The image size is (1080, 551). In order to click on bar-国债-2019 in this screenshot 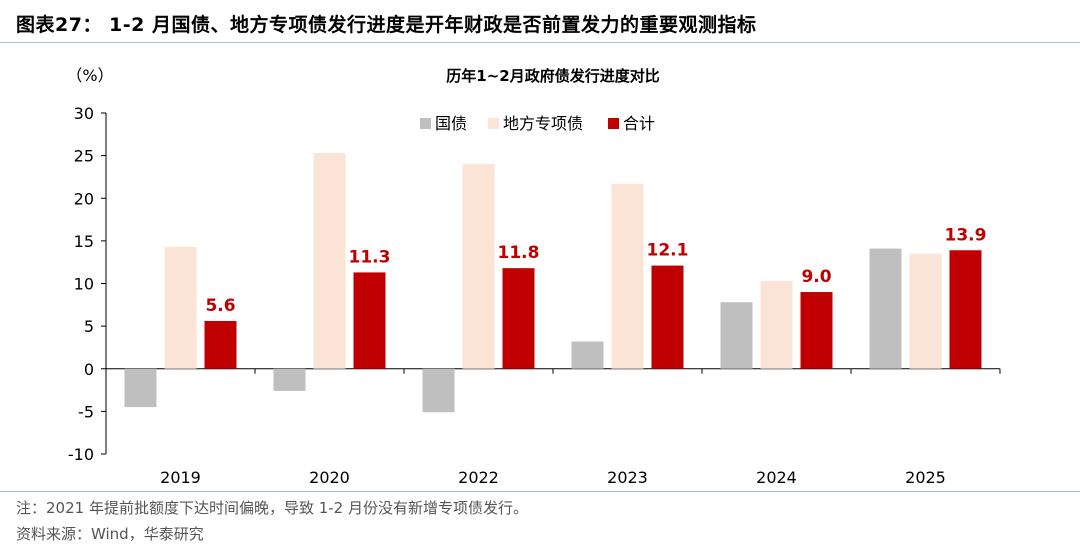, I will do `click(140, 388)`.